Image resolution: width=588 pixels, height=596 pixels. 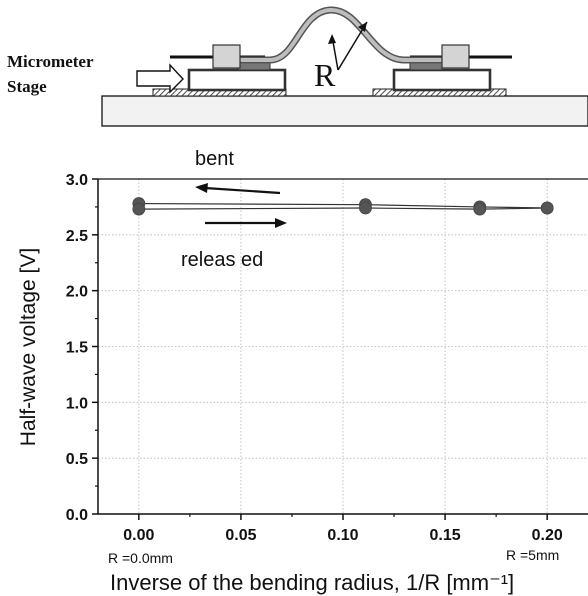 What do you see at coordinates (332, 39) in the screenshot?
I see `radius-tick-arrowhead` at bounding box center [332, 39].